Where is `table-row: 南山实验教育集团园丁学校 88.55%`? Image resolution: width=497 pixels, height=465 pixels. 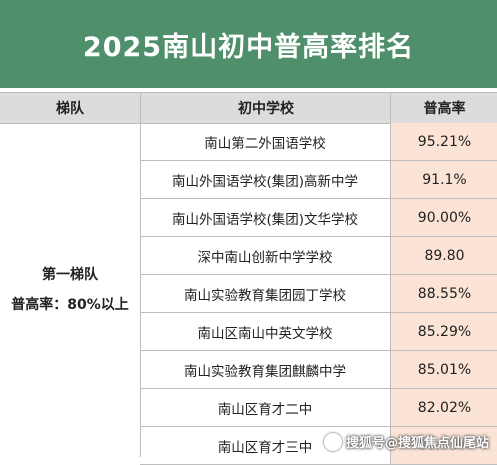
table-row: 南山实验教育集团园丁学校 88.55% is located at coordinates (318, 294).